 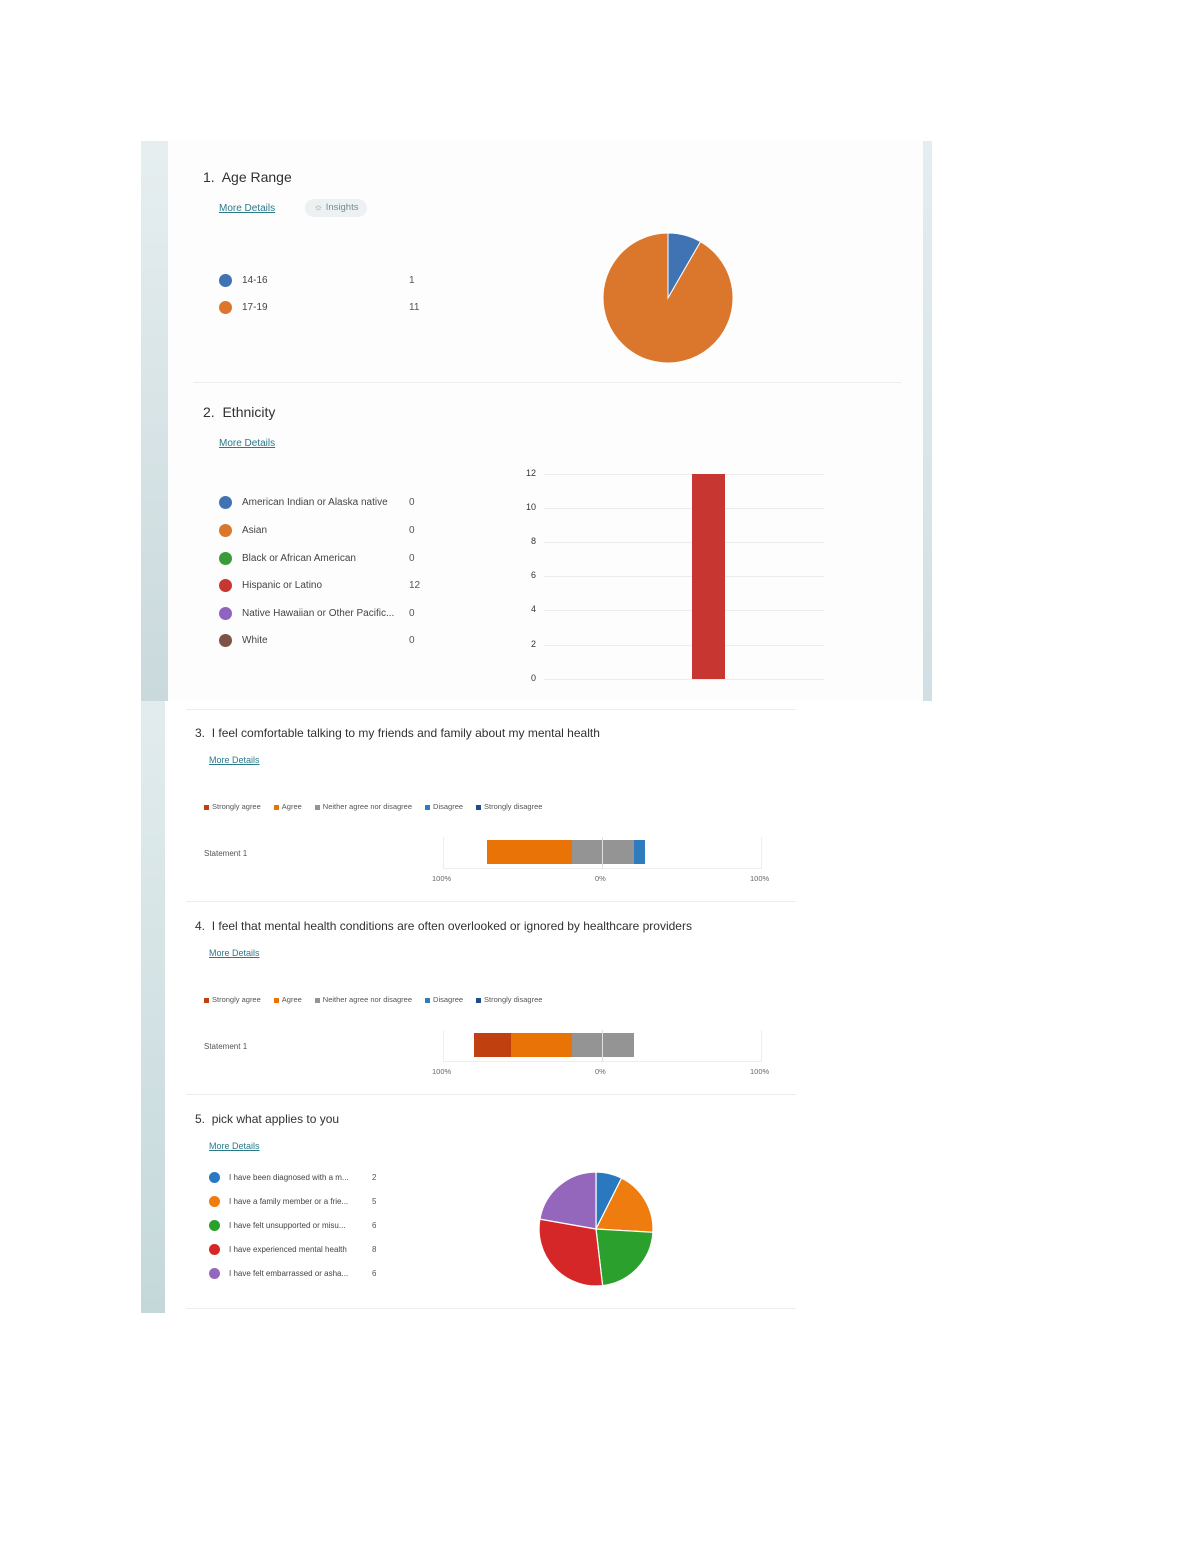 What do you see at coordinates (600, 878) in the screenshot?
I see `axis-tick: 0%` at bounding box center [600, 878].